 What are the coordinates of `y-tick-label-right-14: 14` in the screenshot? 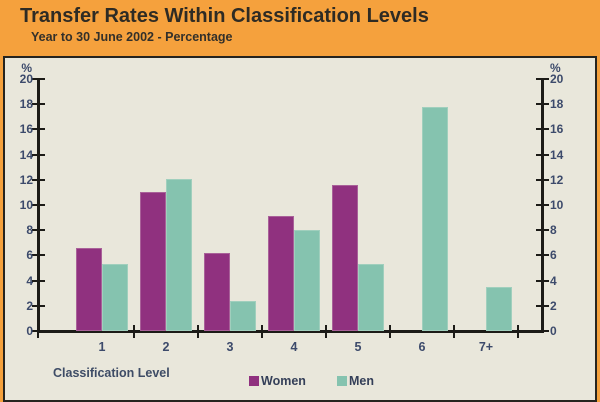 It's located at (557, 154).